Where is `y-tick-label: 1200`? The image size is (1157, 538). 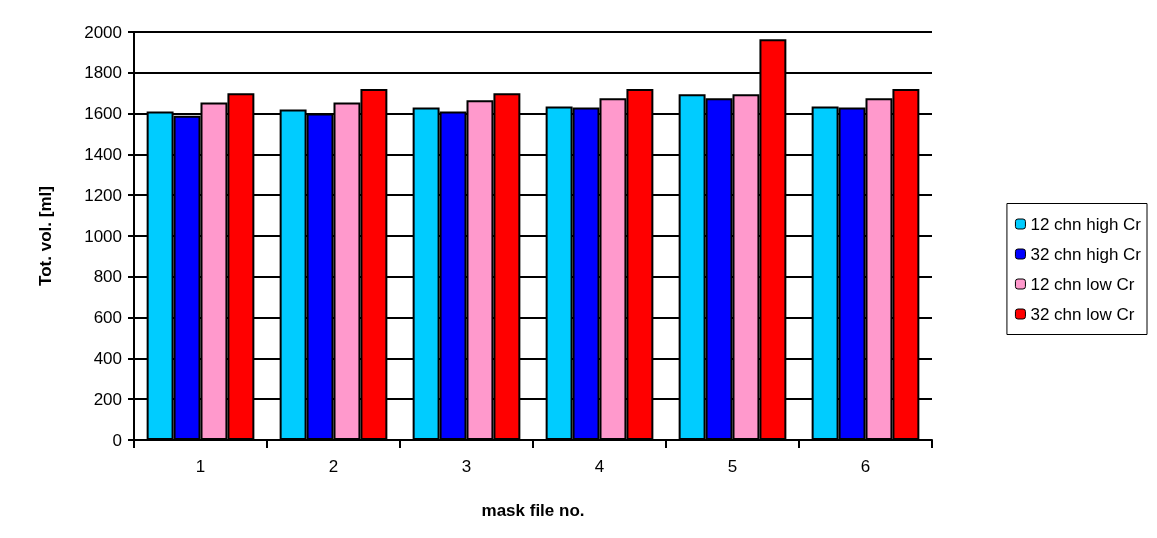
y-tick-label: 1200 is located at coordinates (103, 195).